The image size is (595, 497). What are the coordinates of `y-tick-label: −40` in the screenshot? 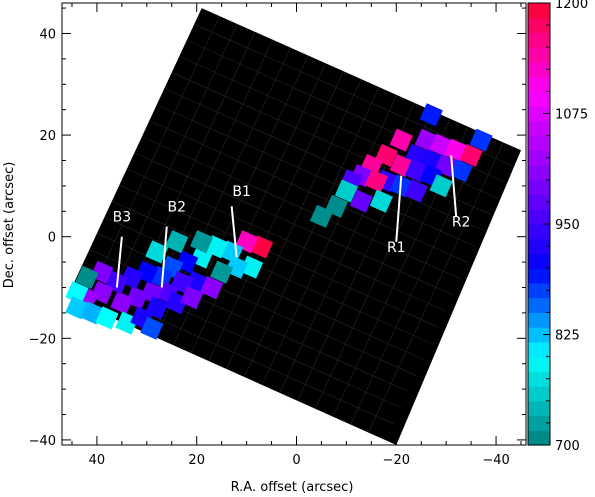 It's located at (42, 441).